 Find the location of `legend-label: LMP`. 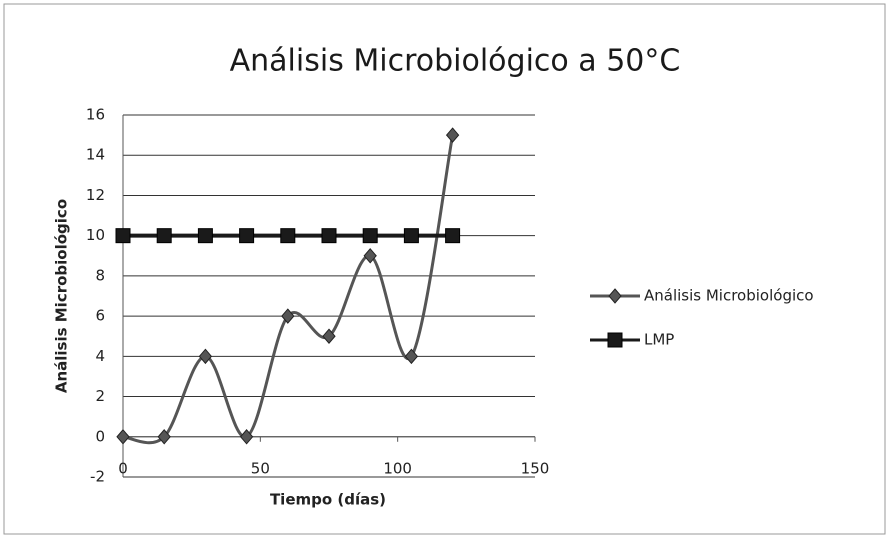

legend-label: LMP is located at coordinates (659, 340).